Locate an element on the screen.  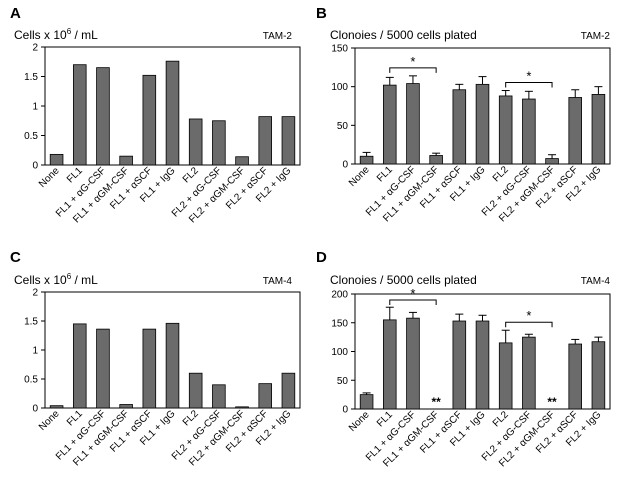
panel-letter-c: C is located at coordinates (15, 257).